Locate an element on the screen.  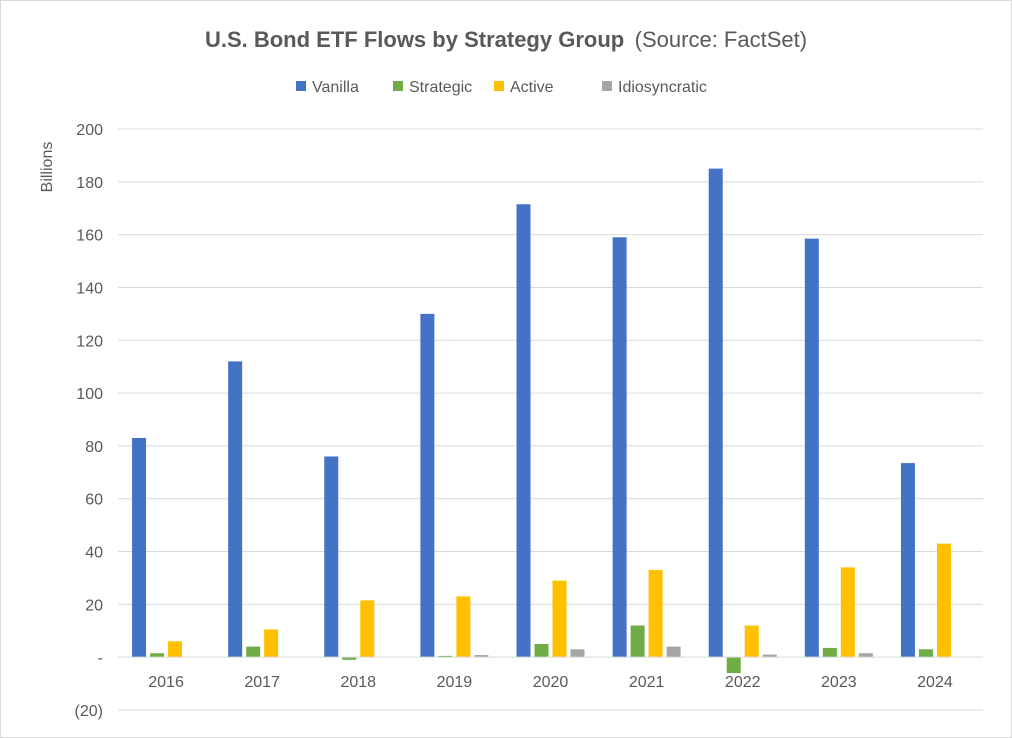
x-tick-label: 2024 is located at coordinates (935, 682).